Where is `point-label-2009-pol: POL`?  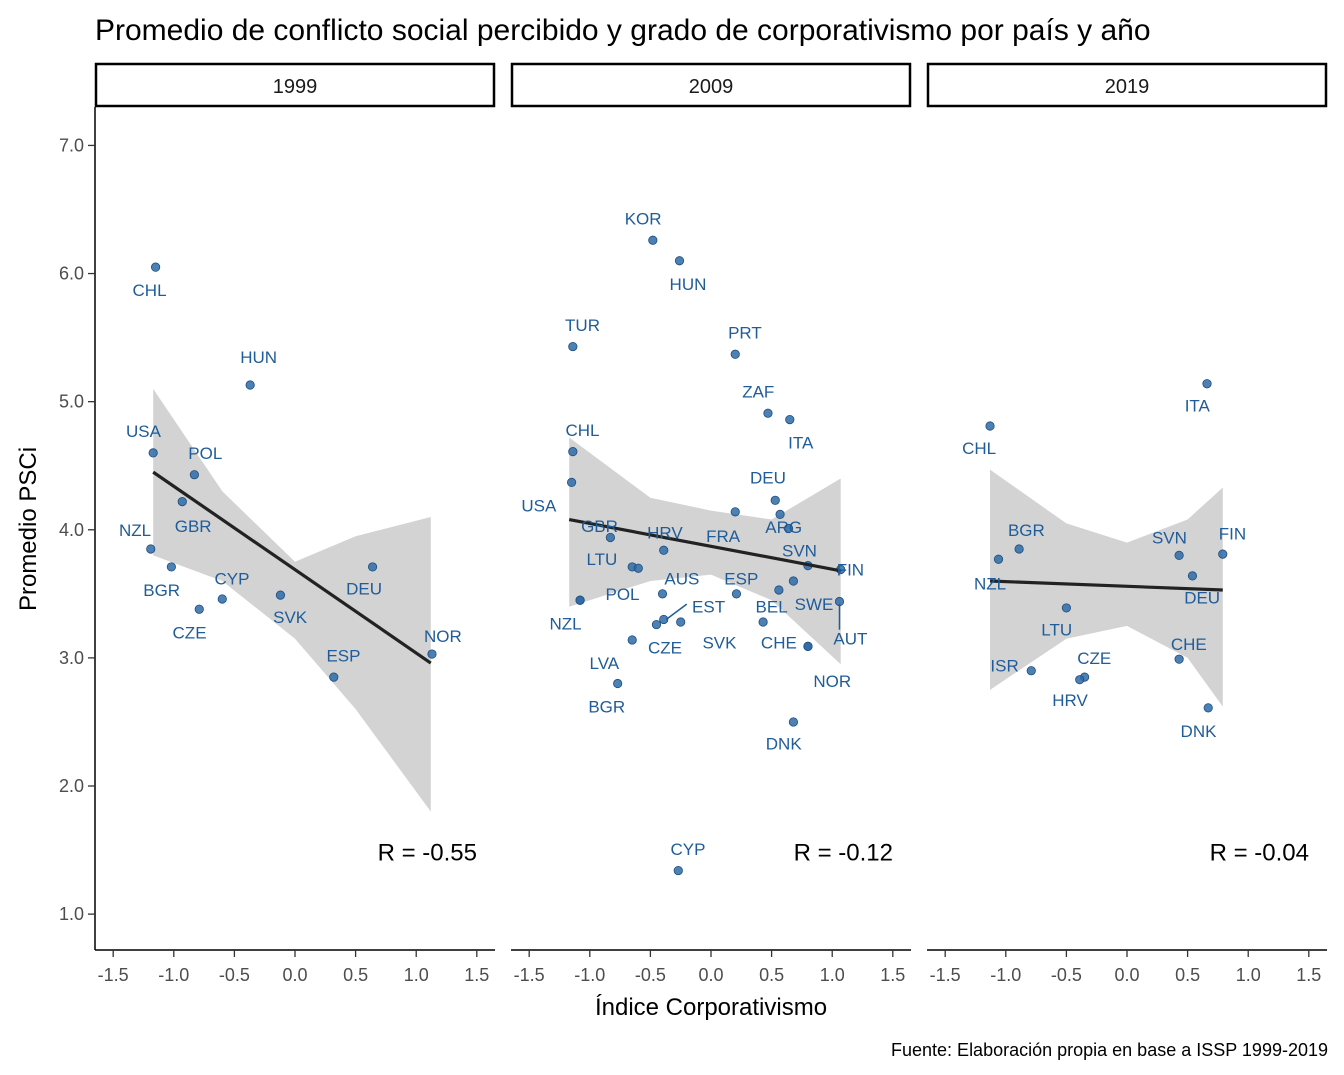
point-label-2009-pol: POL is located at coordinates (622, 594).